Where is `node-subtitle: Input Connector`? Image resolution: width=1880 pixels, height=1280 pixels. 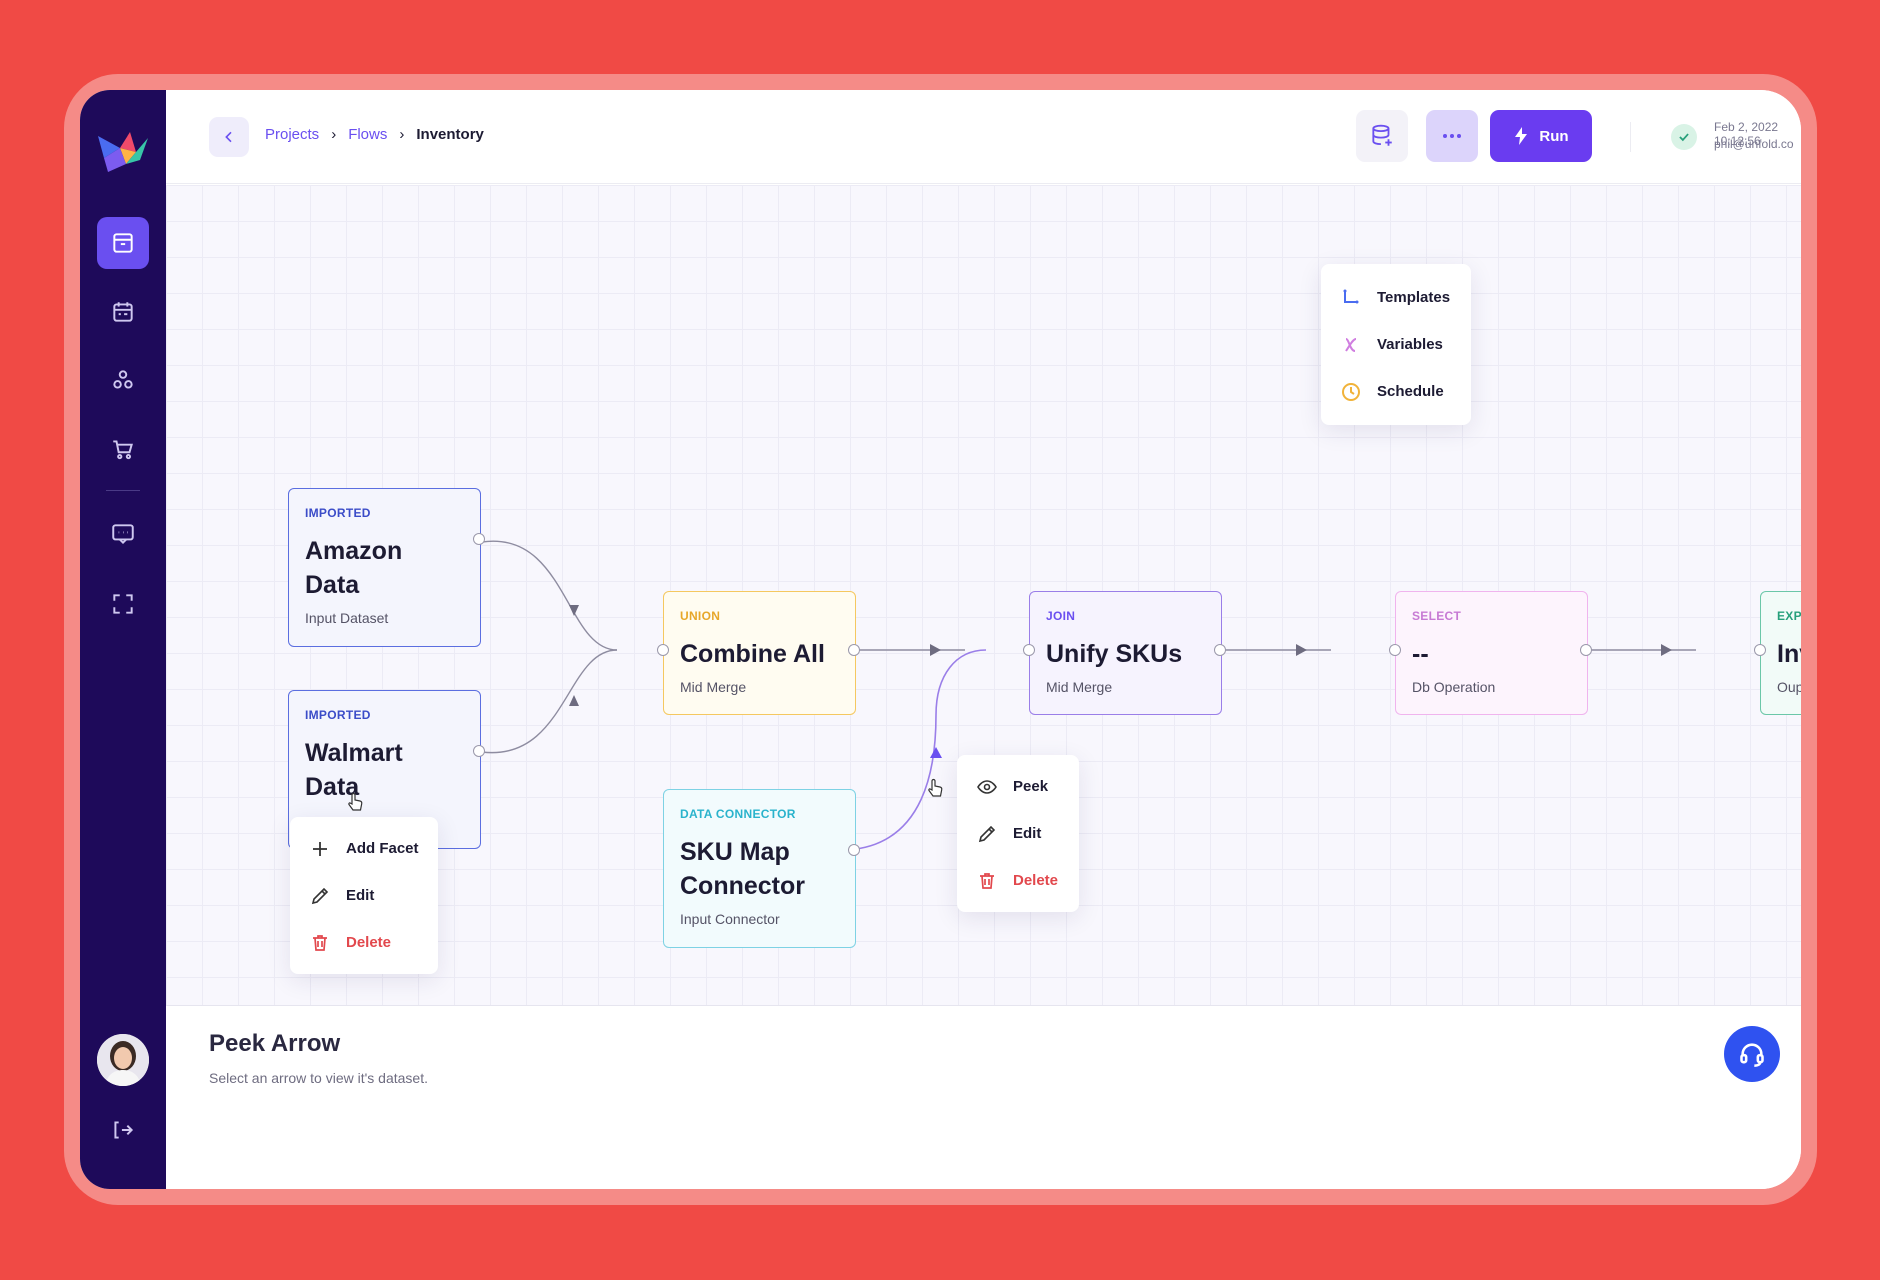
node-subtitle: Input Connector is located at coordinates (730, 919).